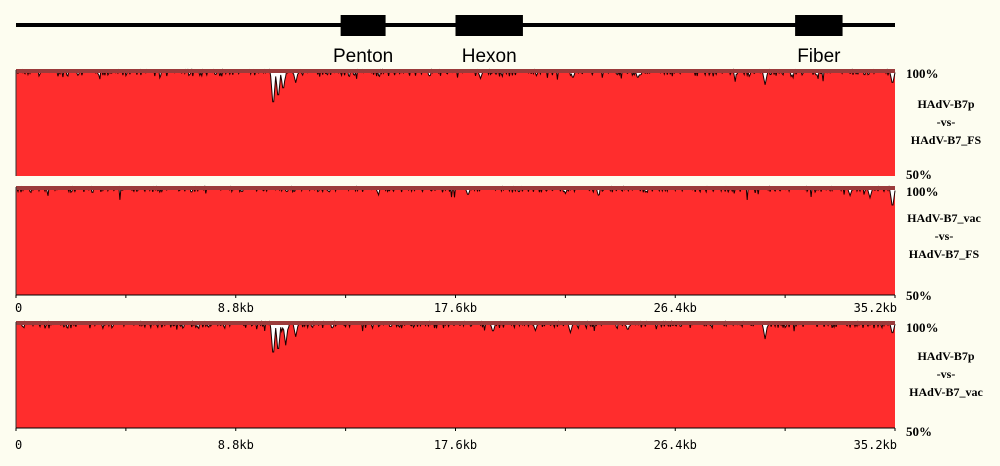 Image resolution: width=1000 pixels, height=466 pixels. What do you see at coordinates (363, 25) in the screenshot?
I see `gene-box-penton` at bounding box center [363, 25].